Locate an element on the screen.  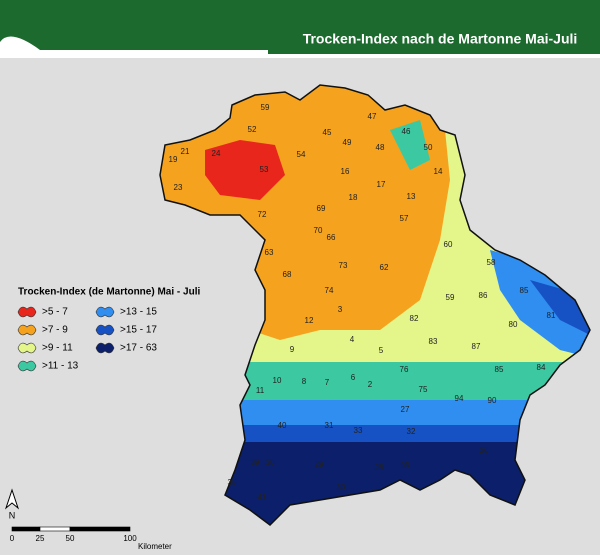
legend-label: >11 - 13 is located at coordinates (60, 366).